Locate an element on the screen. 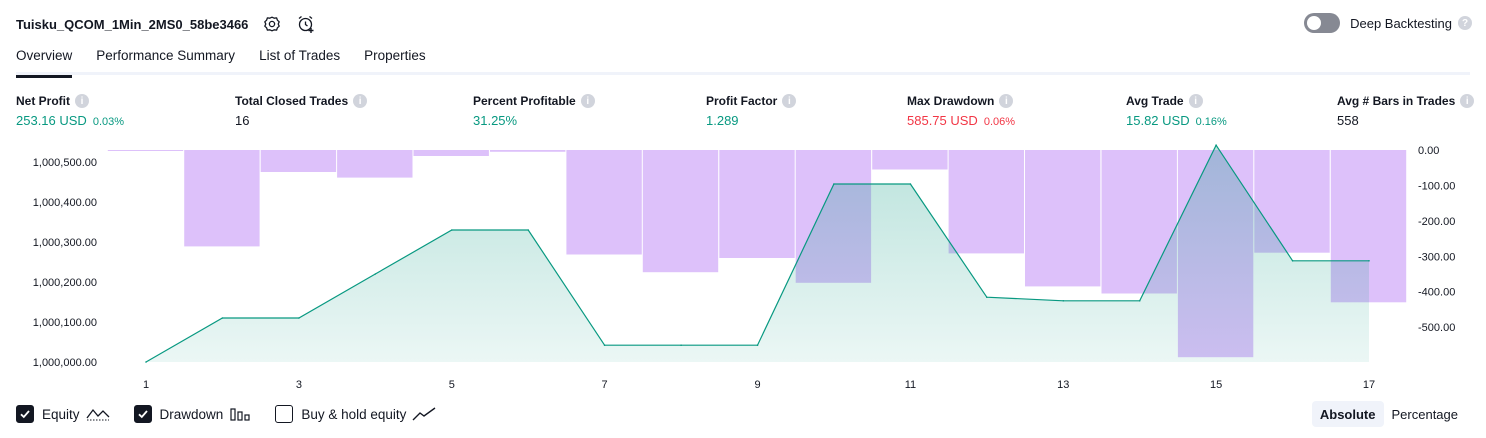  metric-percent: 0.06% is located at coordinates (999, 122).